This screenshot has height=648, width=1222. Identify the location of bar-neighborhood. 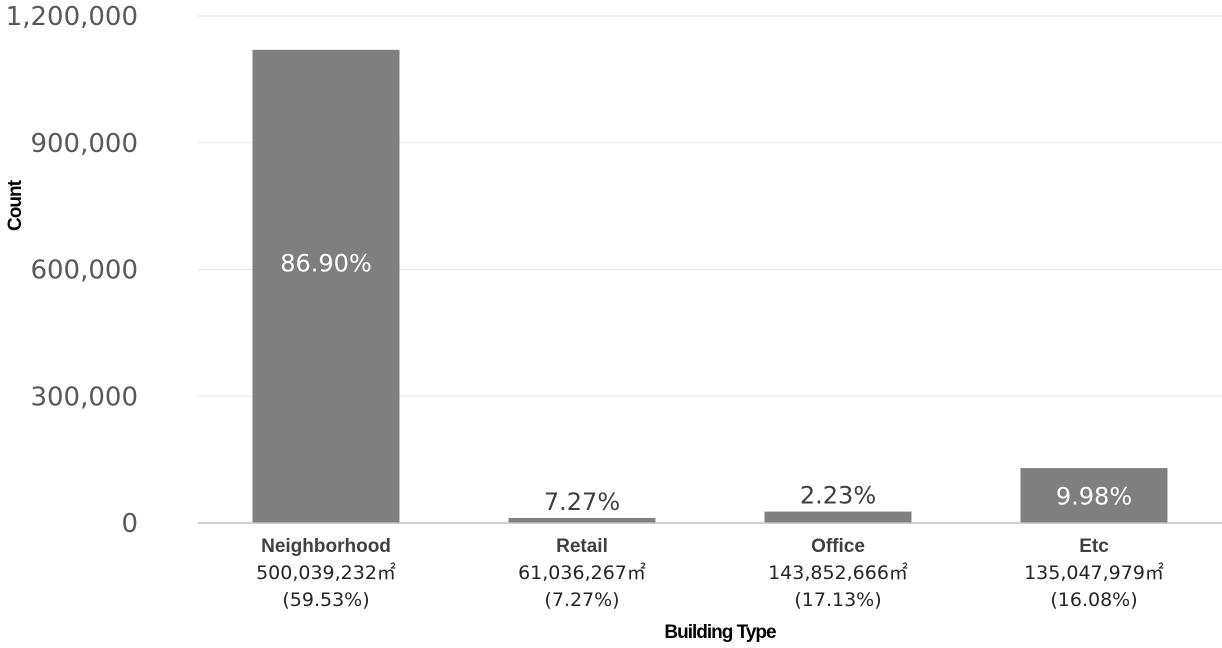
(326, 286).